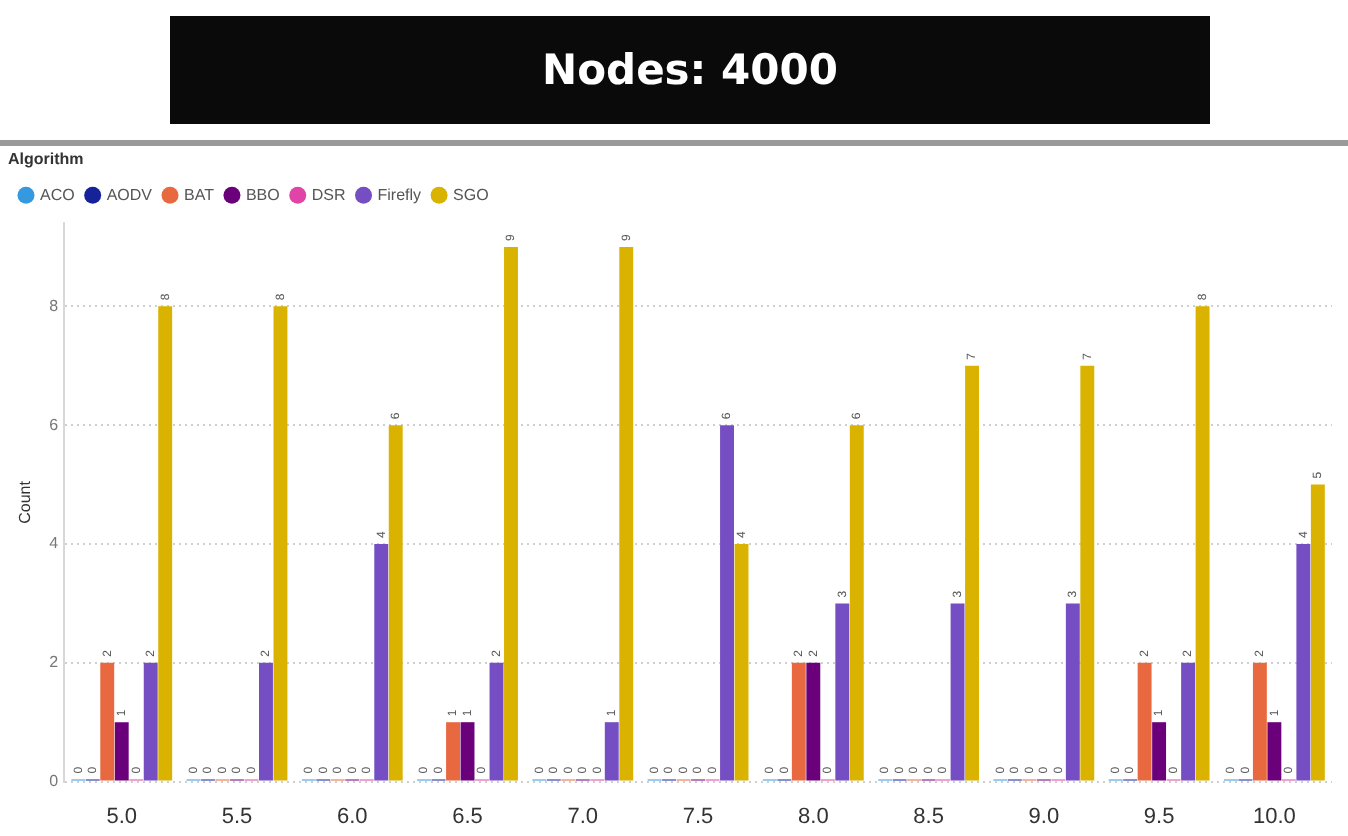 The width and height of the screenshot is (1348, 836). What do you see at coordinates (328, 194) in the screenshot?
I see `legend-label: DSR` at bounding box center [328, 194].